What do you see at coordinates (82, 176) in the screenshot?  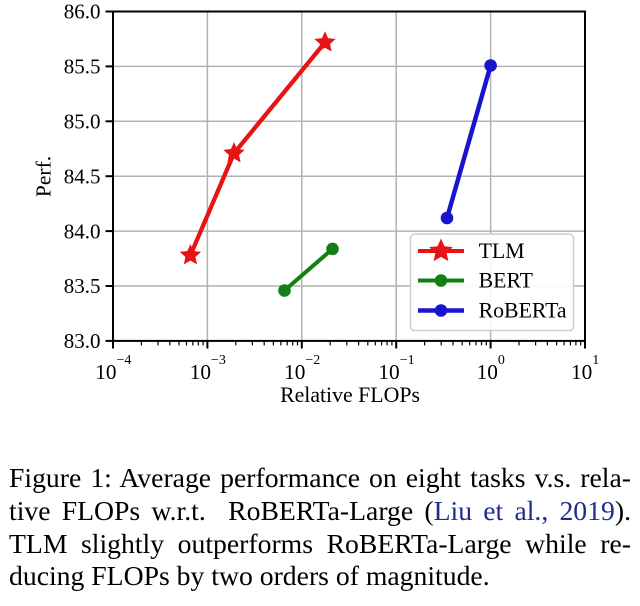 I see `svg-text: 84.5` at bounding box center [82, 176].